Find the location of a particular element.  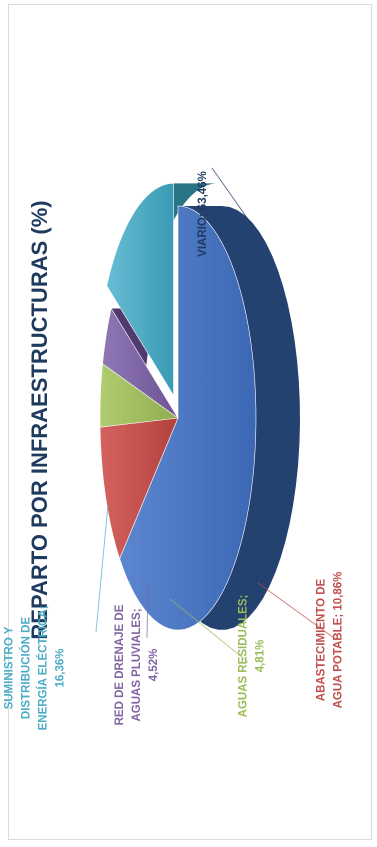

data-label-line: AGUA POTABLE; 10,86% is located at coordinates (339, 640).